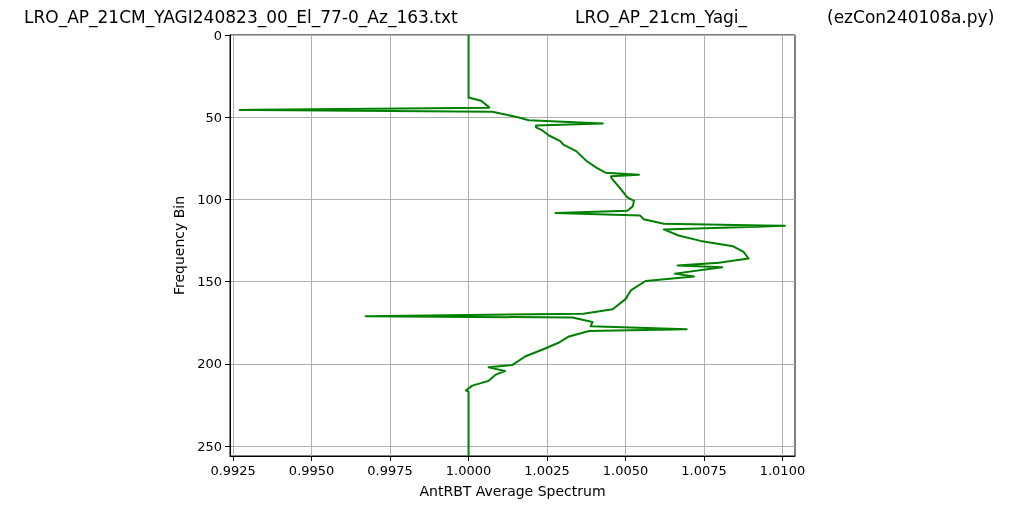 The image size is (1024, 517). What do you see at coordinates (704, 470) in the screenshot?
I see `x-tick-label: 1.0075` at bounding box center [704, 470].